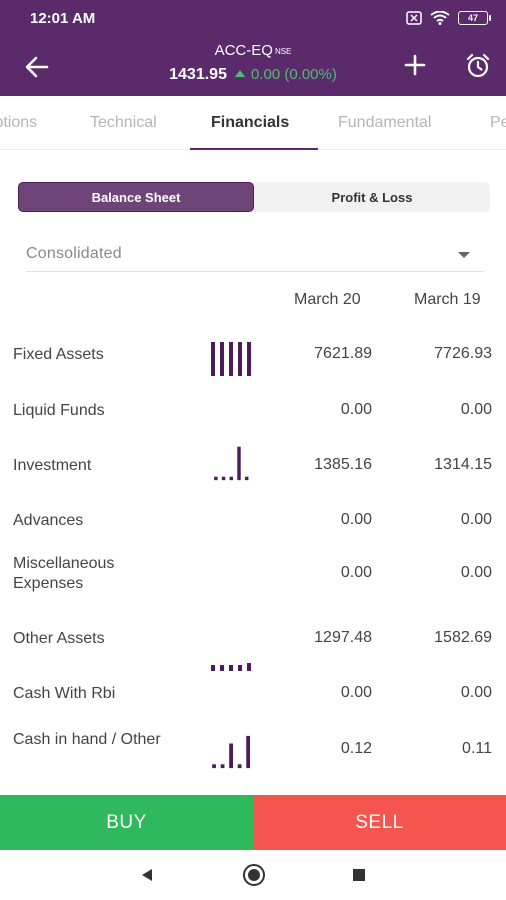 This screenshot has height=900, width=506. What do you see at coordinates (293, 74) in the screenshot?
I see `price-change: 0.00 (0.00%)` at bounding box center [293, 74].